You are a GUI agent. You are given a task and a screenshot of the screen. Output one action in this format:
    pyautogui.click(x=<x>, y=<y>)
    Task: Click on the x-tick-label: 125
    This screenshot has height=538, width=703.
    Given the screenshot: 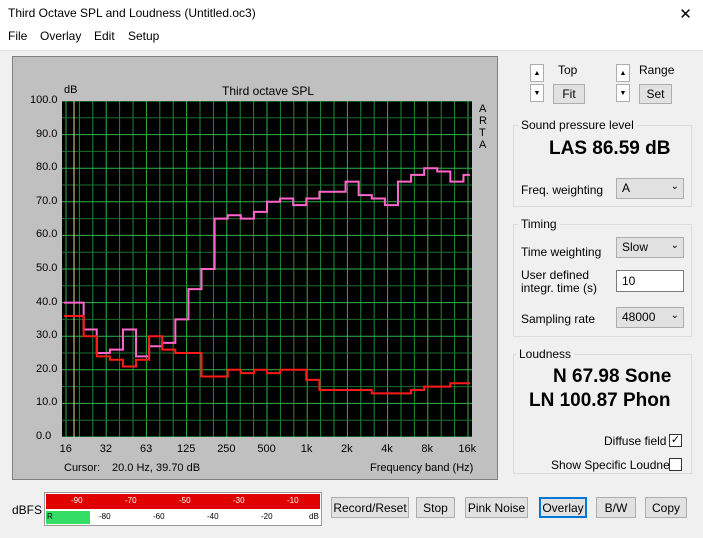 What is the action you would take?
    pyautogui.click(x=186, y=449)
    